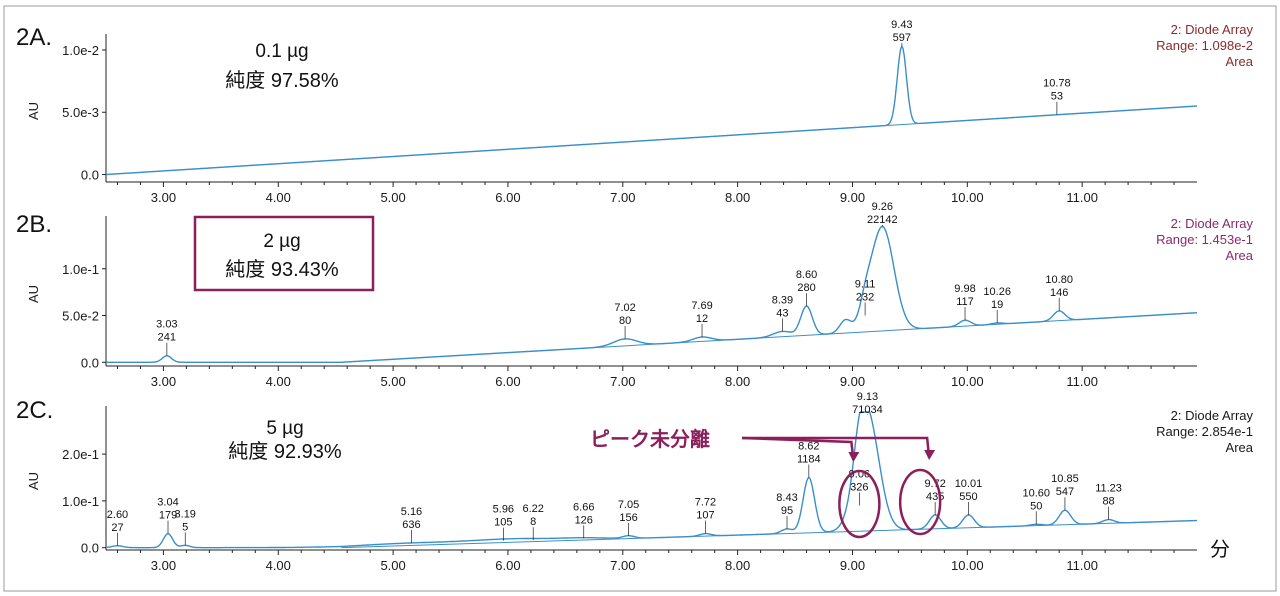  Describe the element at coordinates (533, 509) in the screenshot. I see `peak-retention-time: 6.22` at that location.